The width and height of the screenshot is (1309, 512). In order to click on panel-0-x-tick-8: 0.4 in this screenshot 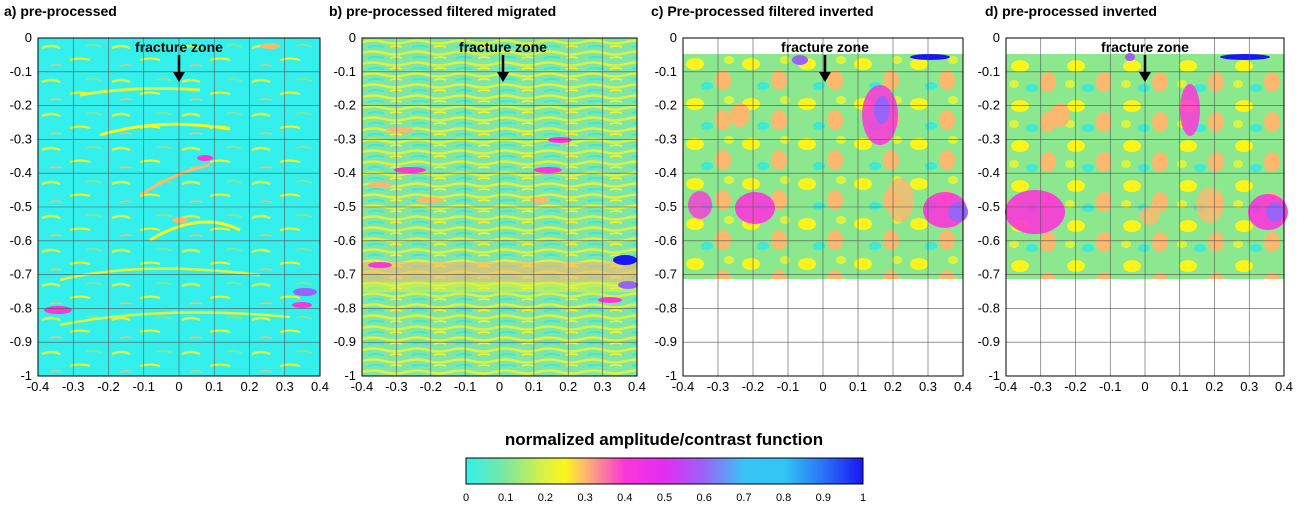, I will do `click(320, 386)`.